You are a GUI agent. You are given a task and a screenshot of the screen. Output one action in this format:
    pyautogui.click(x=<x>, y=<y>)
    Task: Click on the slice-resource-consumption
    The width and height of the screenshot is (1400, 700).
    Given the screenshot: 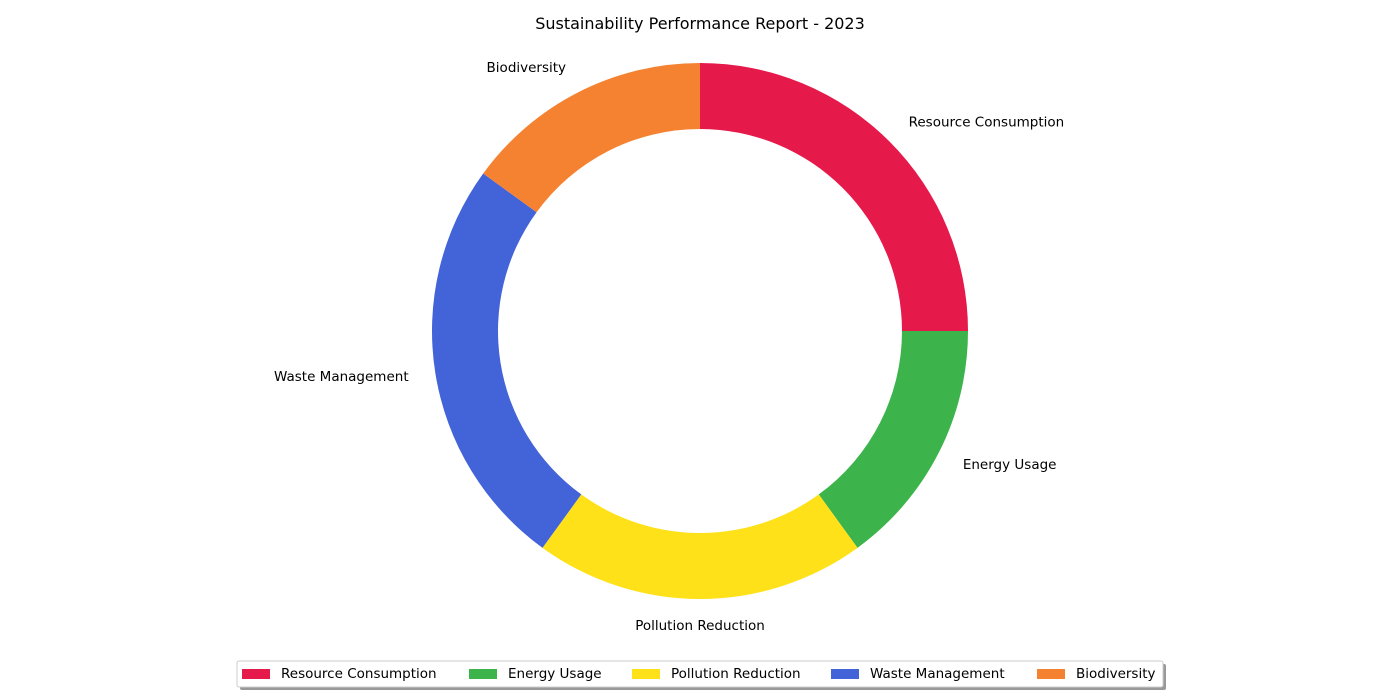 What is the action you would take?
    pyautogui.click(x=834, y=197)
    